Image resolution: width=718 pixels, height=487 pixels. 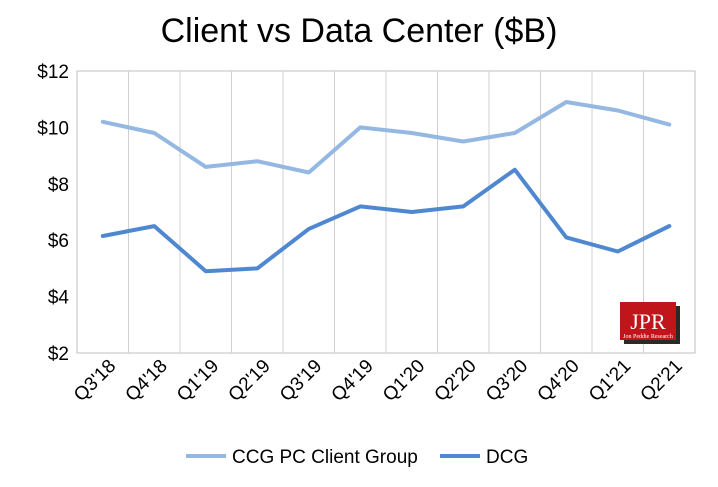 What do you see at coordinates (58, 354) in the screenshot?
I see `y-tick-label: $2` at bounding box center [58, 354].